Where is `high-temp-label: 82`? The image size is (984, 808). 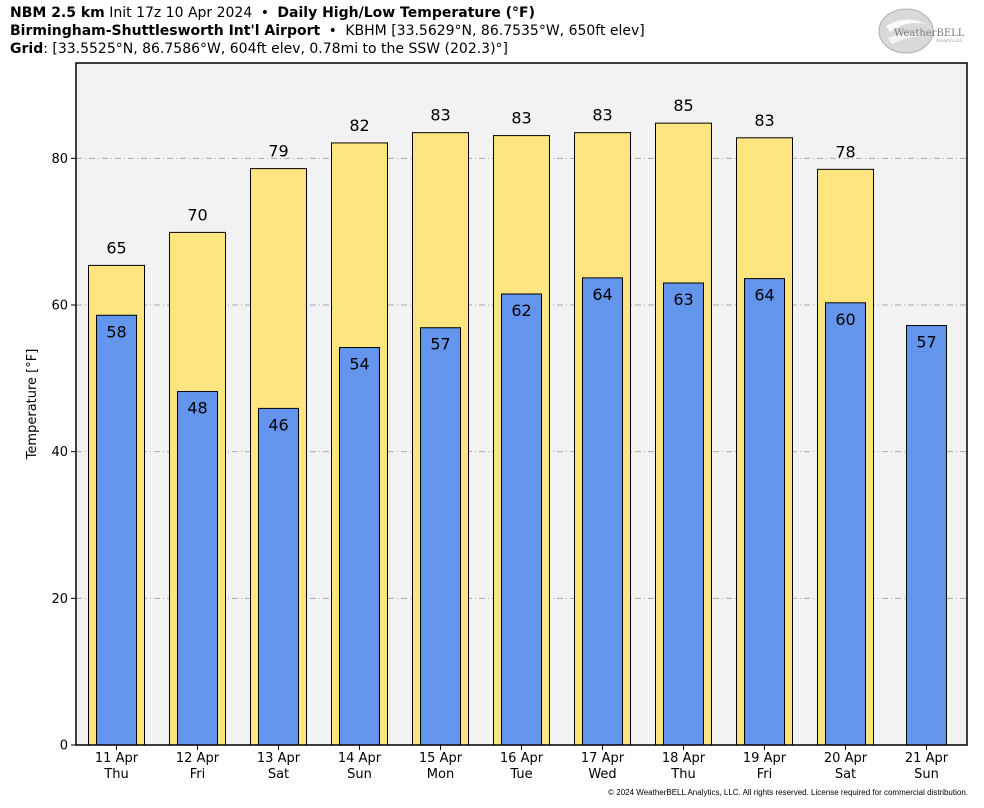 high-temp-label: 82 is located at coordinates (359, 125).